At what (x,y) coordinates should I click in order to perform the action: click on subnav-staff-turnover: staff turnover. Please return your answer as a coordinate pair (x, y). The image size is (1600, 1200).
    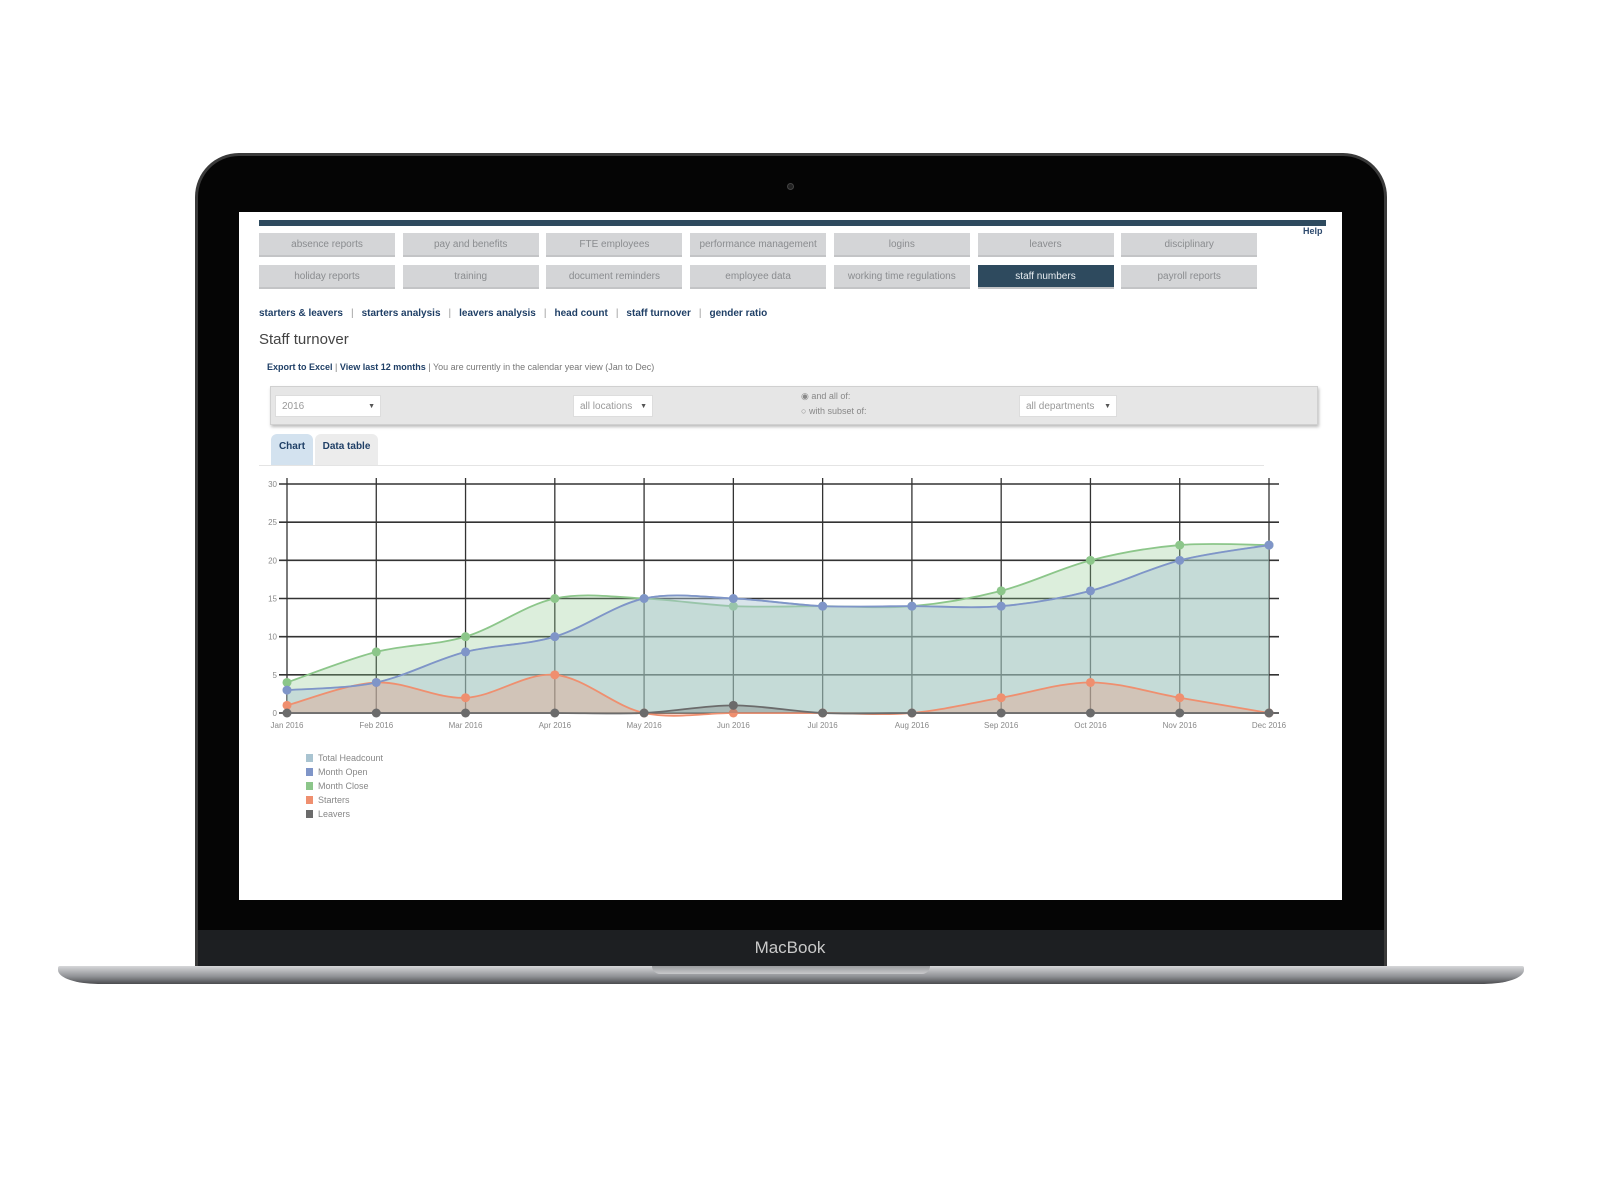
    Looking at the image, I should click on (658, 313).